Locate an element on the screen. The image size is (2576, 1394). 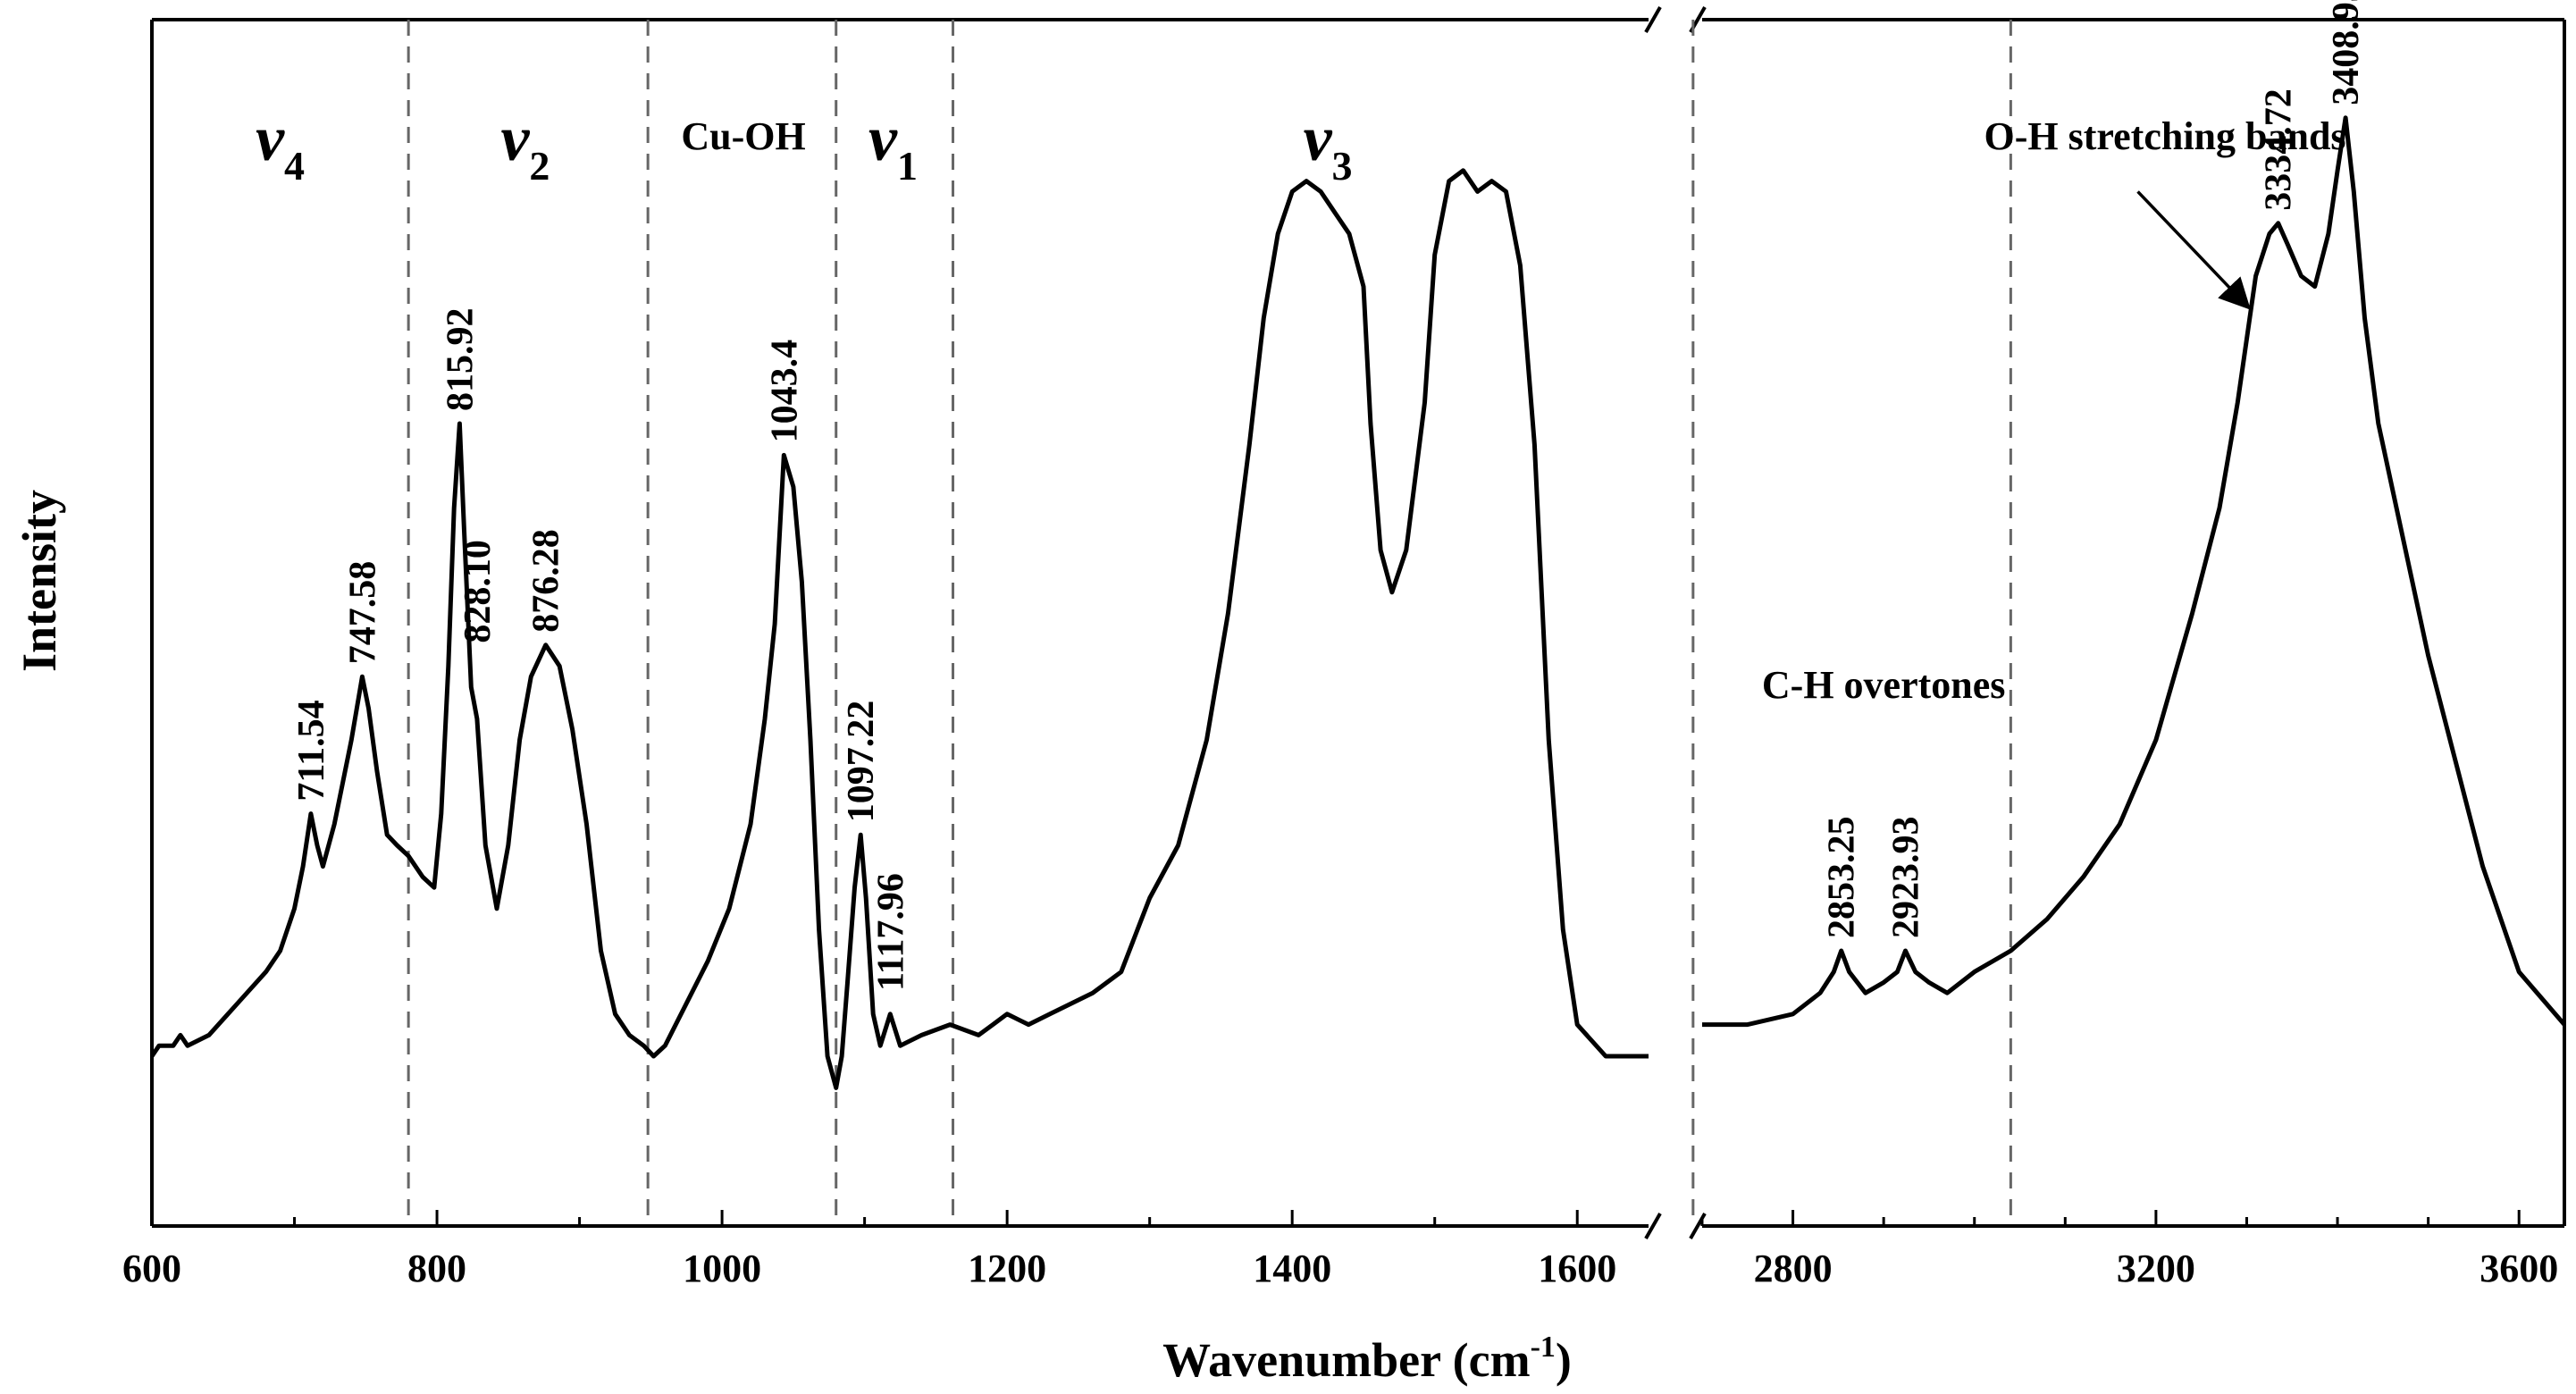
peak-label-828.10: 828.10 is located at coordinates (478, 592).